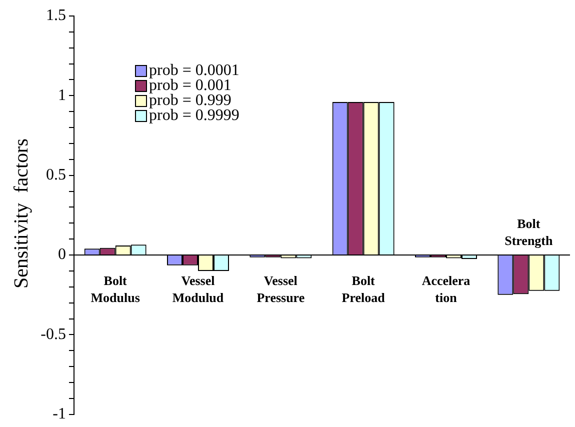 This screenshot has width=575, height=427. Describe the element at coordinates (56, 15) in the screenshot. I see `y-tick-label: 1.5` at that location.